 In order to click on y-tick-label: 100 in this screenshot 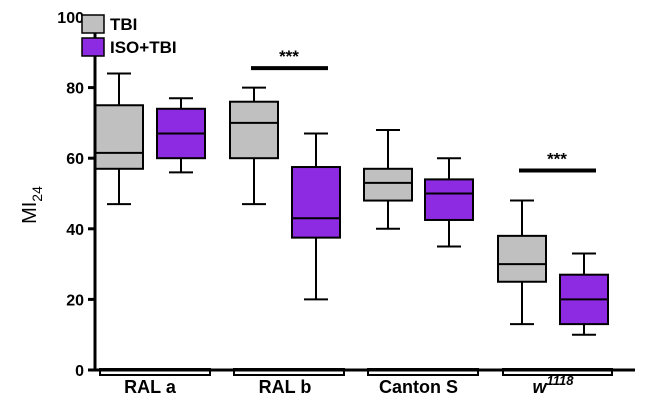, I will do `click(70, 18)`.